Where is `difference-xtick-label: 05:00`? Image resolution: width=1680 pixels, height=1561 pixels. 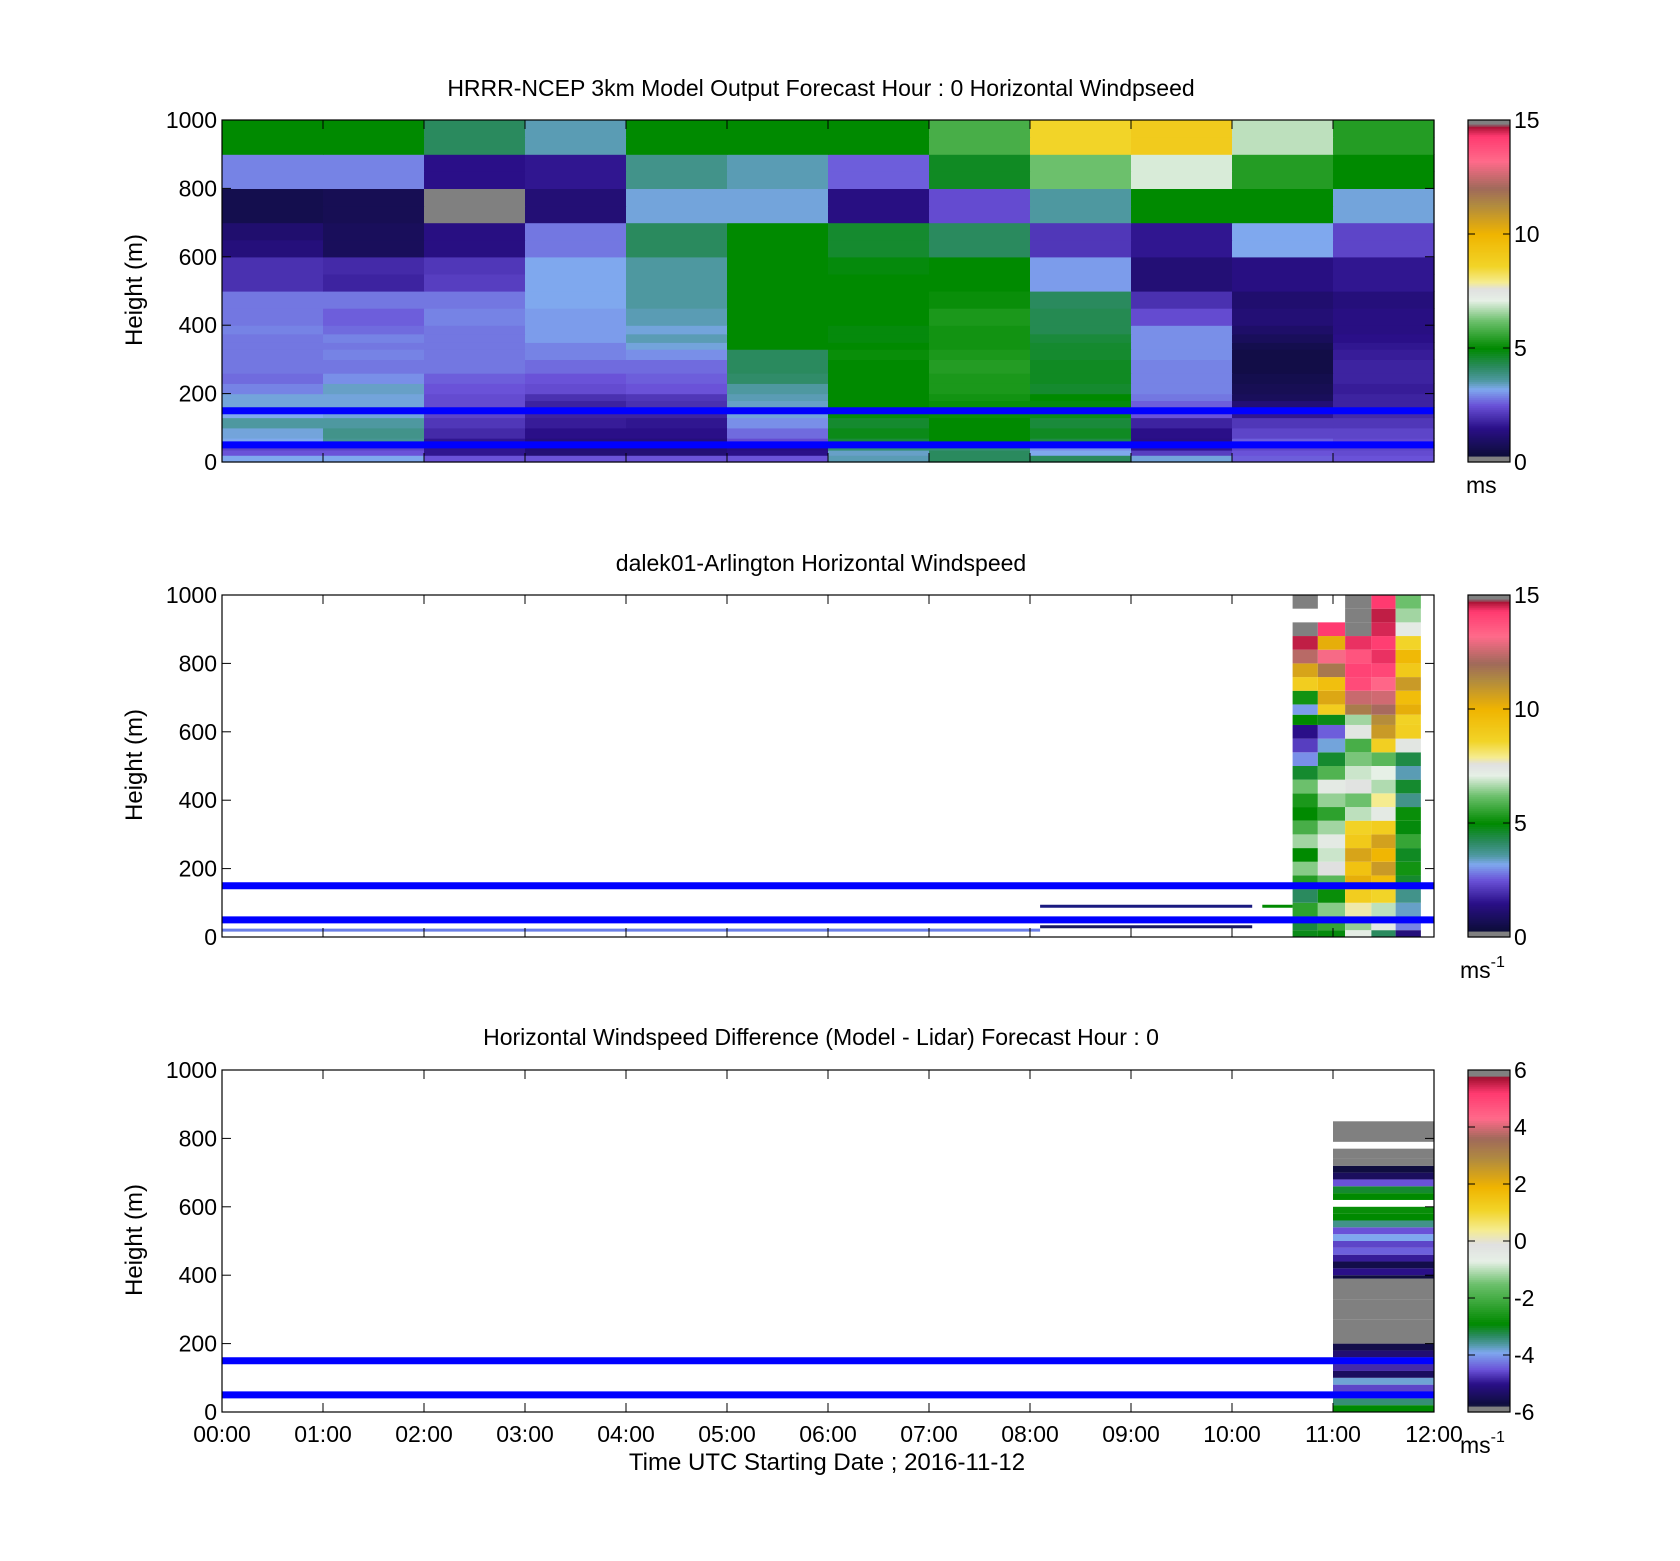
difference-xtick-label: 05:00 is located at coordinates (727, 1434).